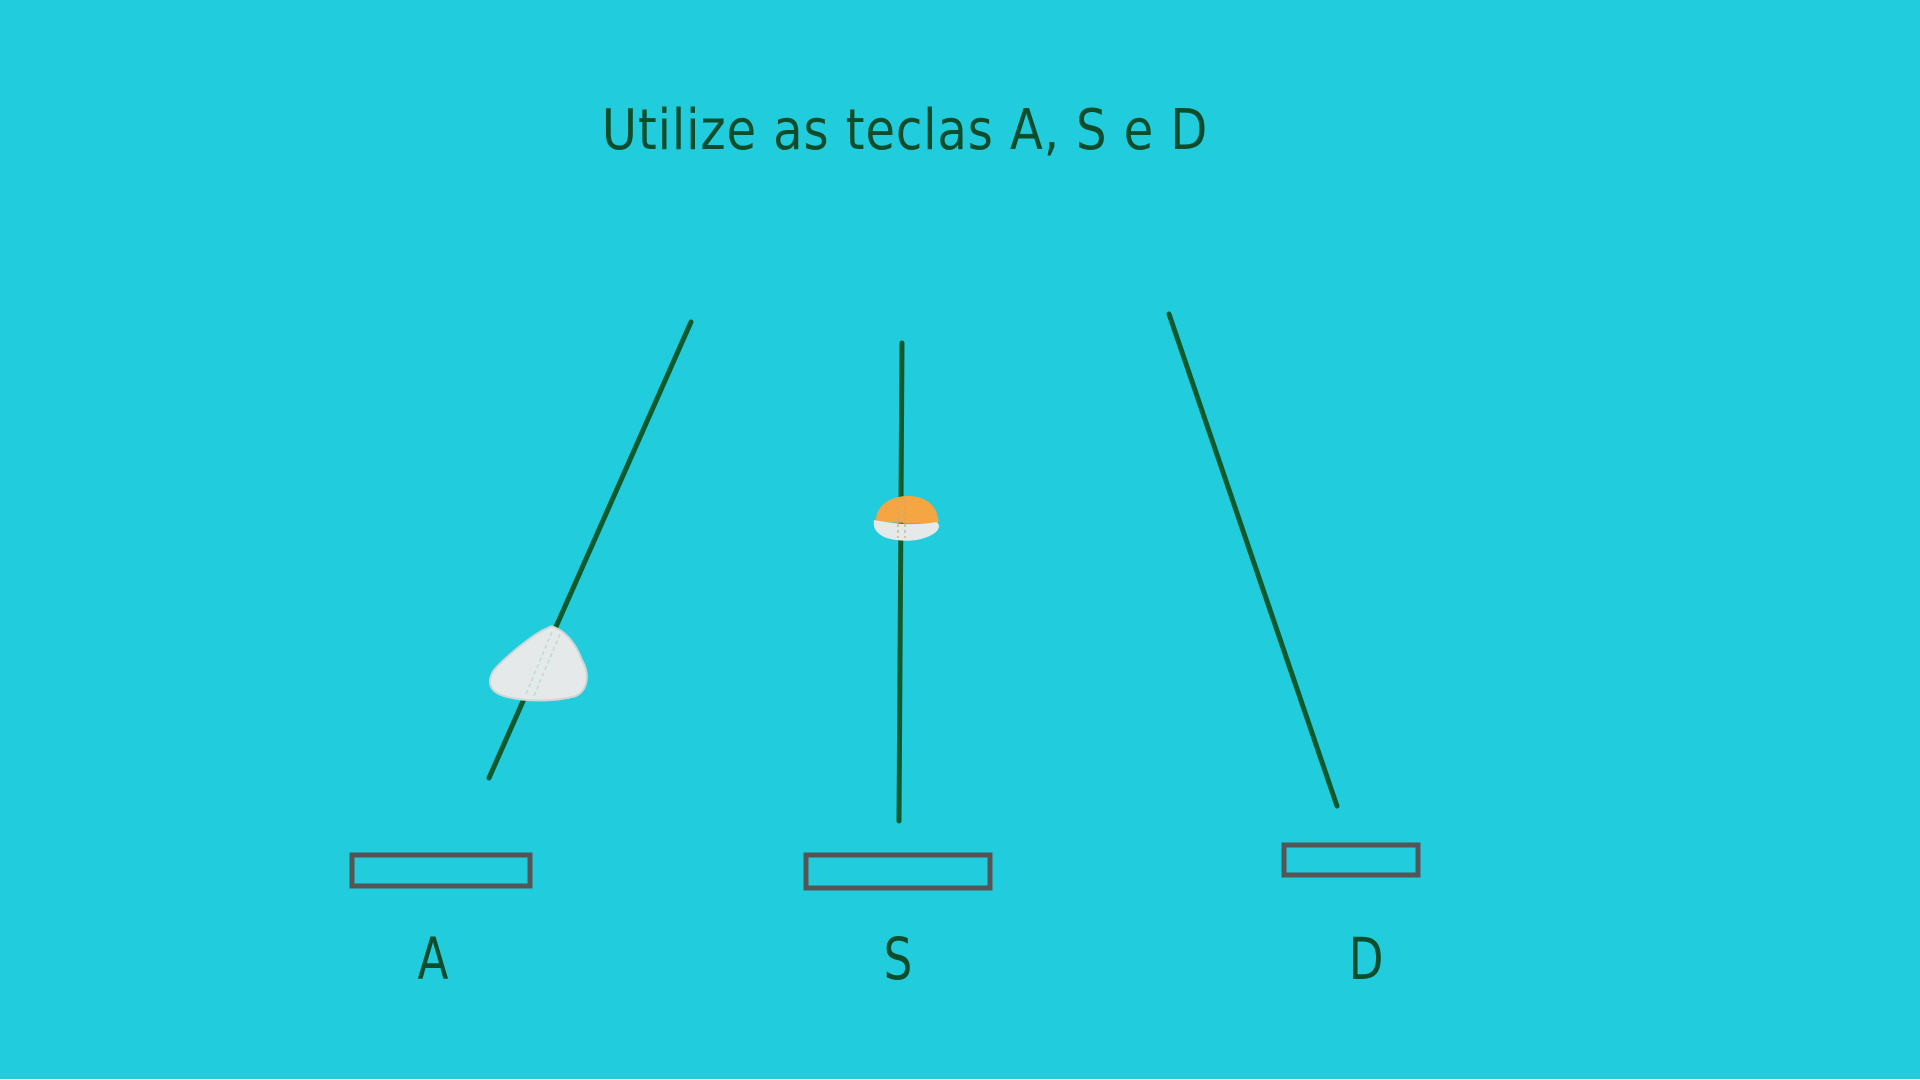 This screenshot has width=1920, height=1080. Describe the element at coordinates (1351, 860) in the screenshot. I see `hit-pad-d` at that location.